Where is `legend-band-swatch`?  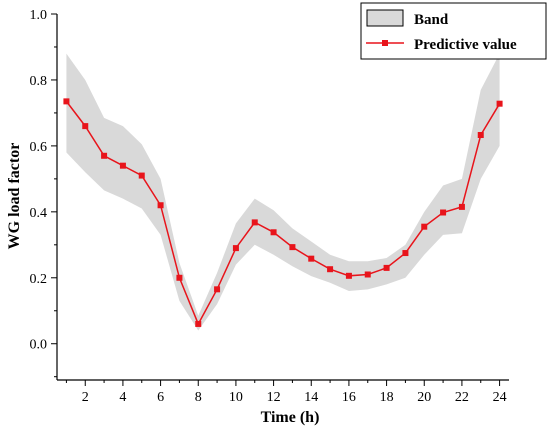 legend-band-swatch is located at coordinates (385, 18).